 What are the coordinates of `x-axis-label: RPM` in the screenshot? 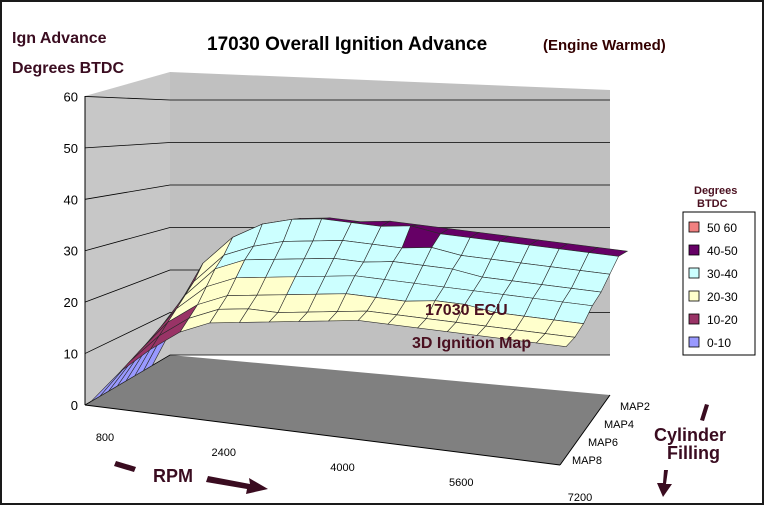 It's located at (173, 476).